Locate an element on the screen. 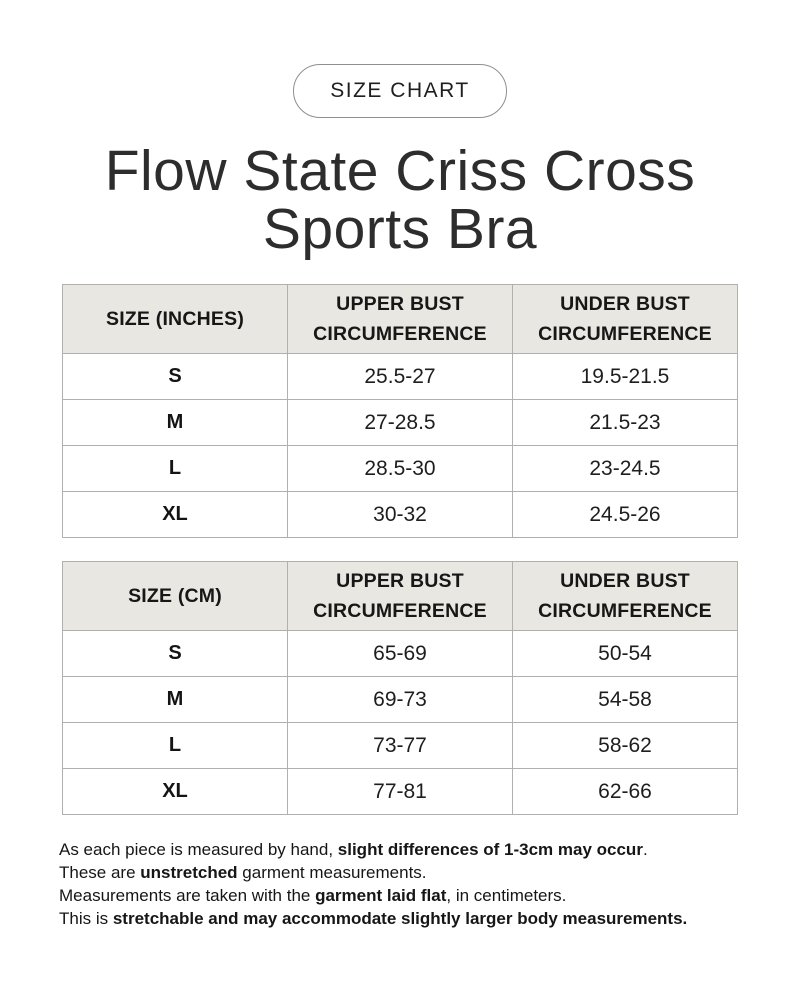 The width and height of the screenshot is (800, 1000). measurement-cell: 58-62 is located at coordinates (625, 746).